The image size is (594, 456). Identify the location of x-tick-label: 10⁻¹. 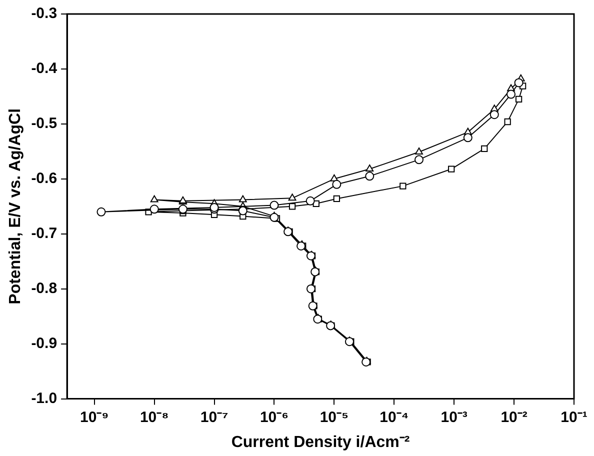
(574, 417).